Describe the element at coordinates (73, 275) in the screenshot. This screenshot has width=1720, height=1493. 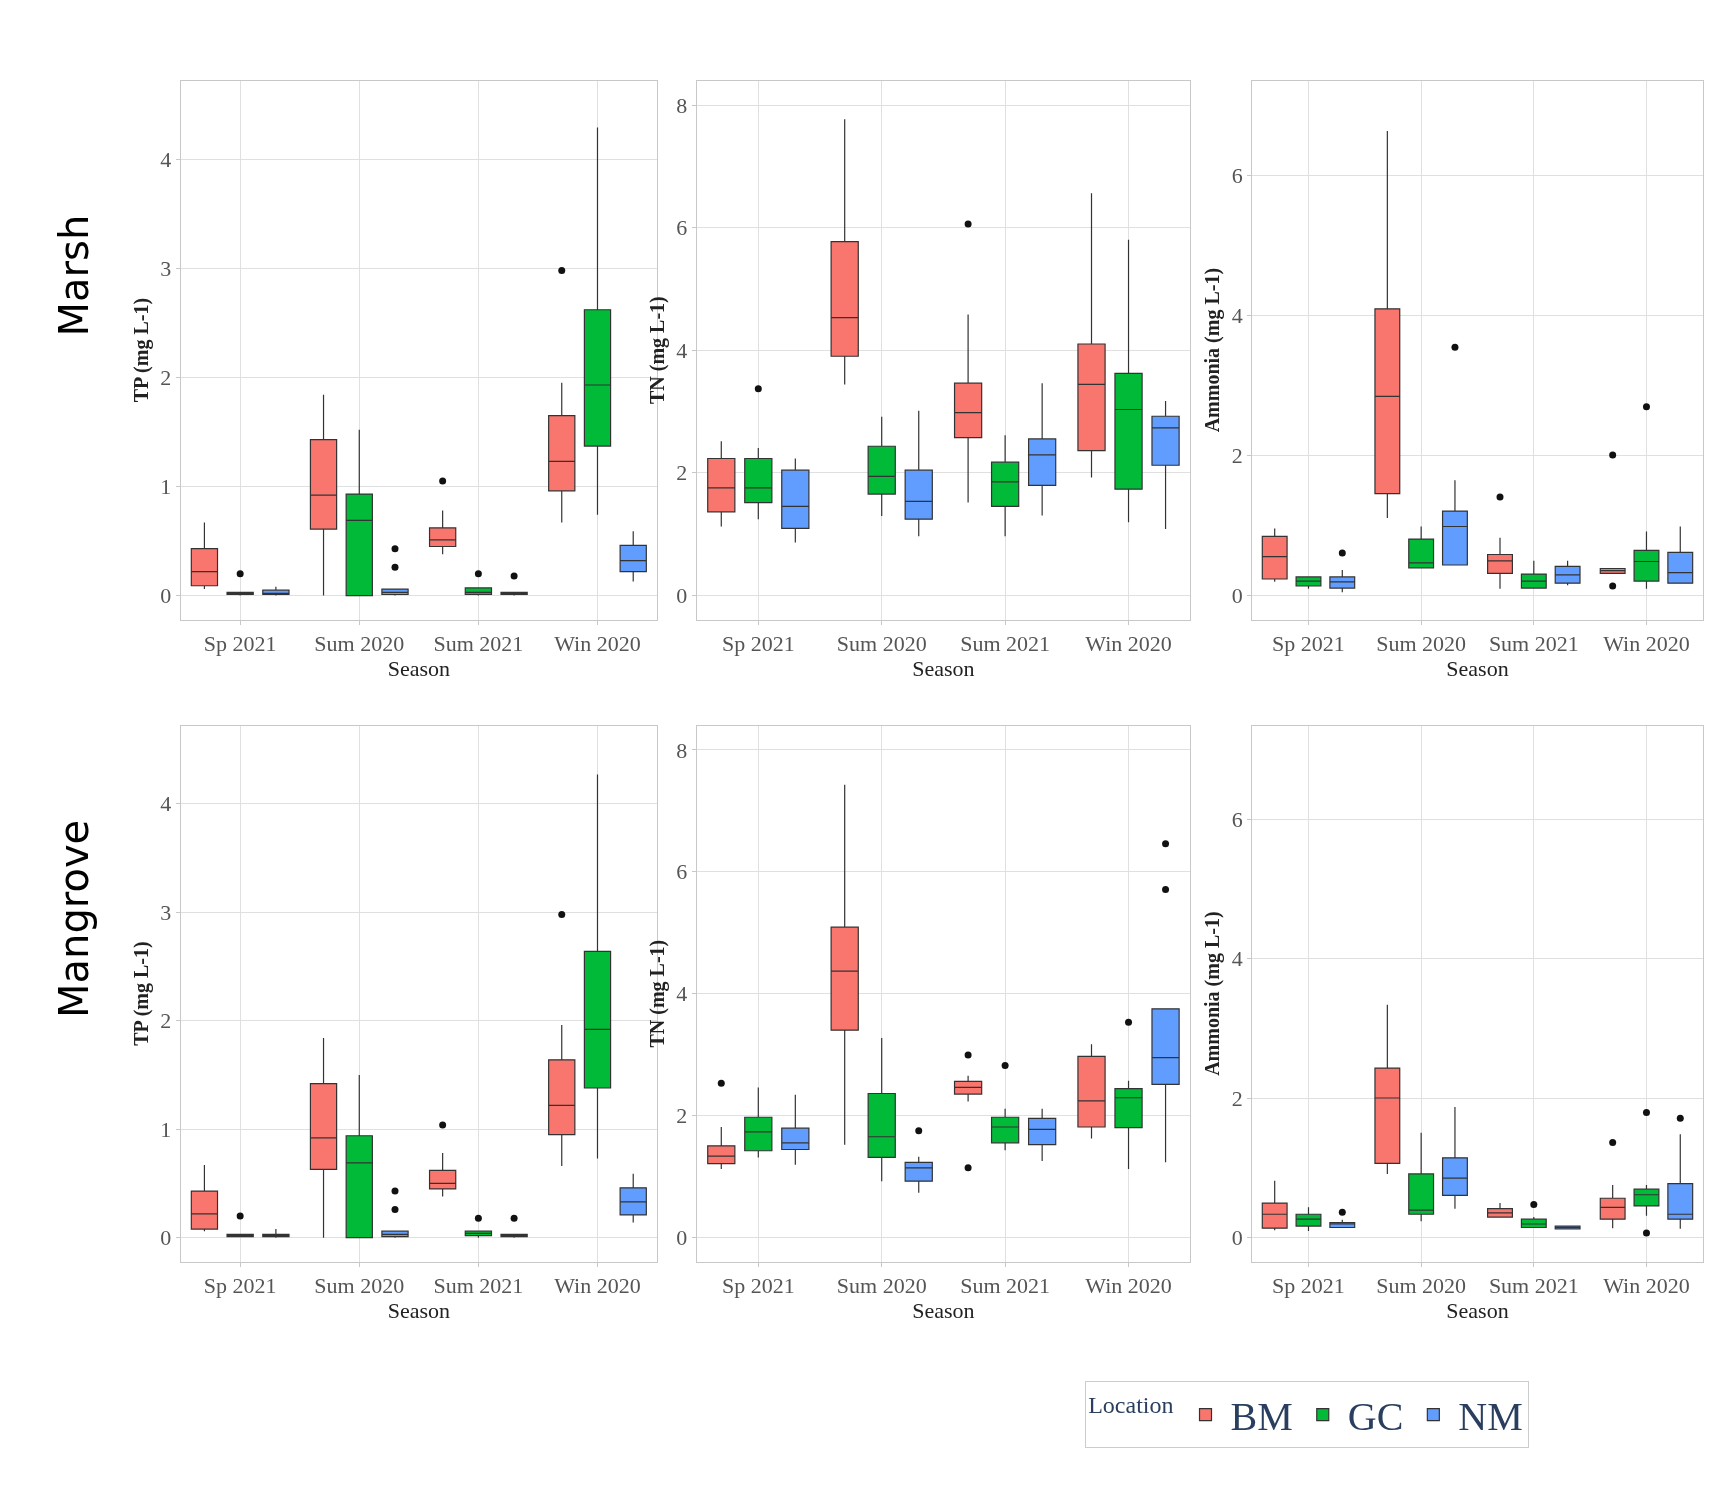
I see `text: Marsh` at that location.